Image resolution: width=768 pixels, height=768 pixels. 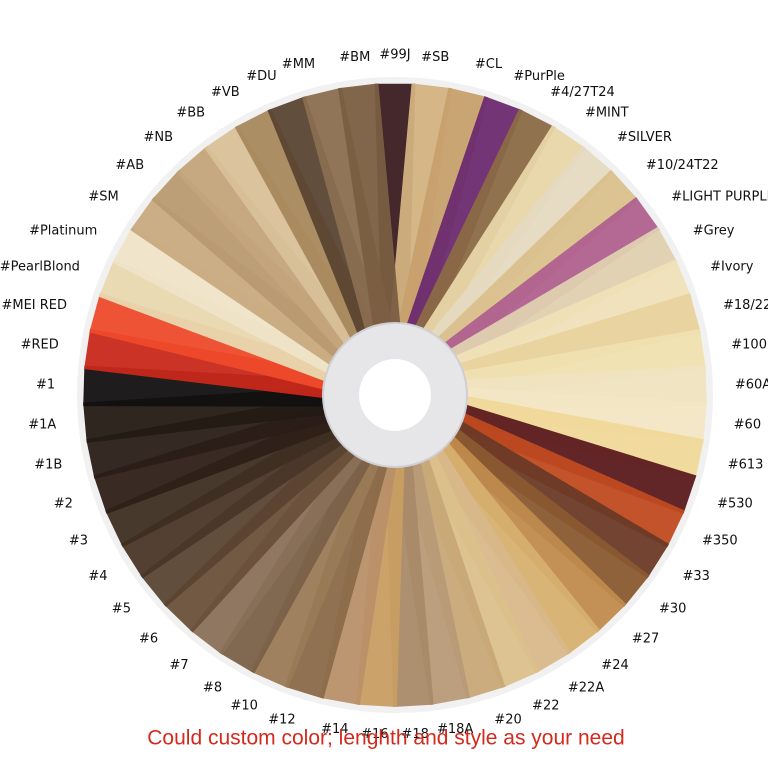 I want to click on swatch-label: #60, so click(x=747, y=425).